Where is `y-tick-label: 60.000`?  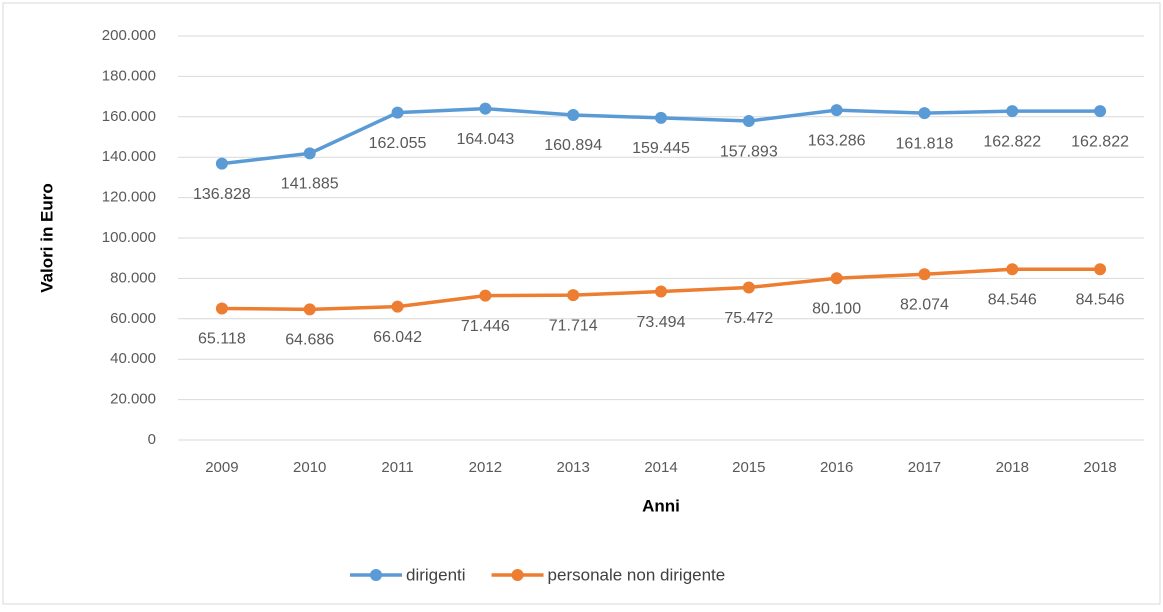 y-tick-label: 60.000 is located at coordinates (133, 318).